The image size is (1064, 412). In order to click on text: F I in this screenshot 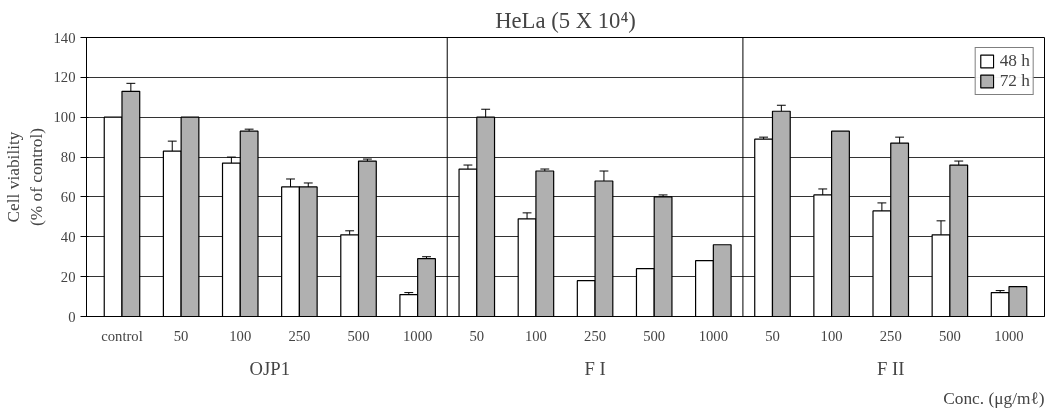, I will do `click(595, 368)`.